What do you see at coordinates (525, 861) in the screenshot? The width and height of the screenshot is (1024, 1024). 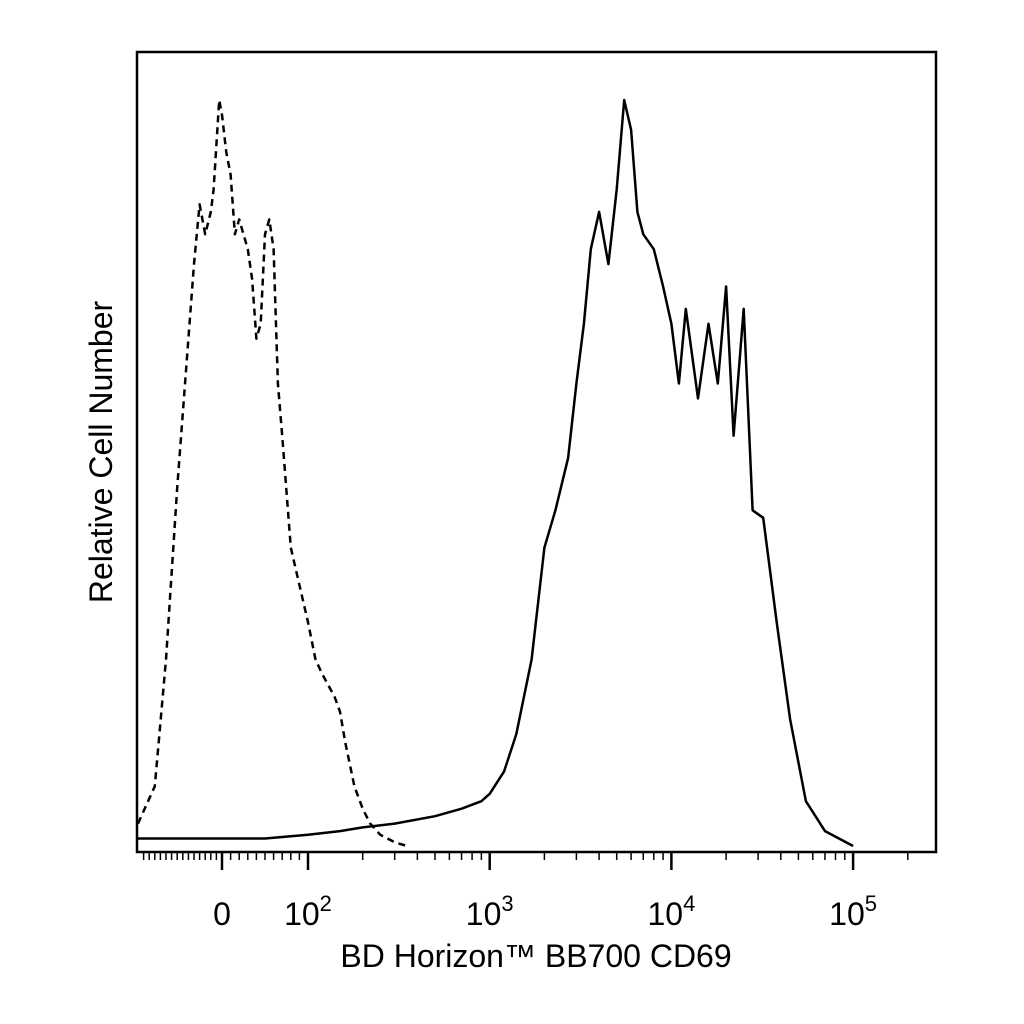 I see `x-axis-ticks` at bounding box center [525, 861].